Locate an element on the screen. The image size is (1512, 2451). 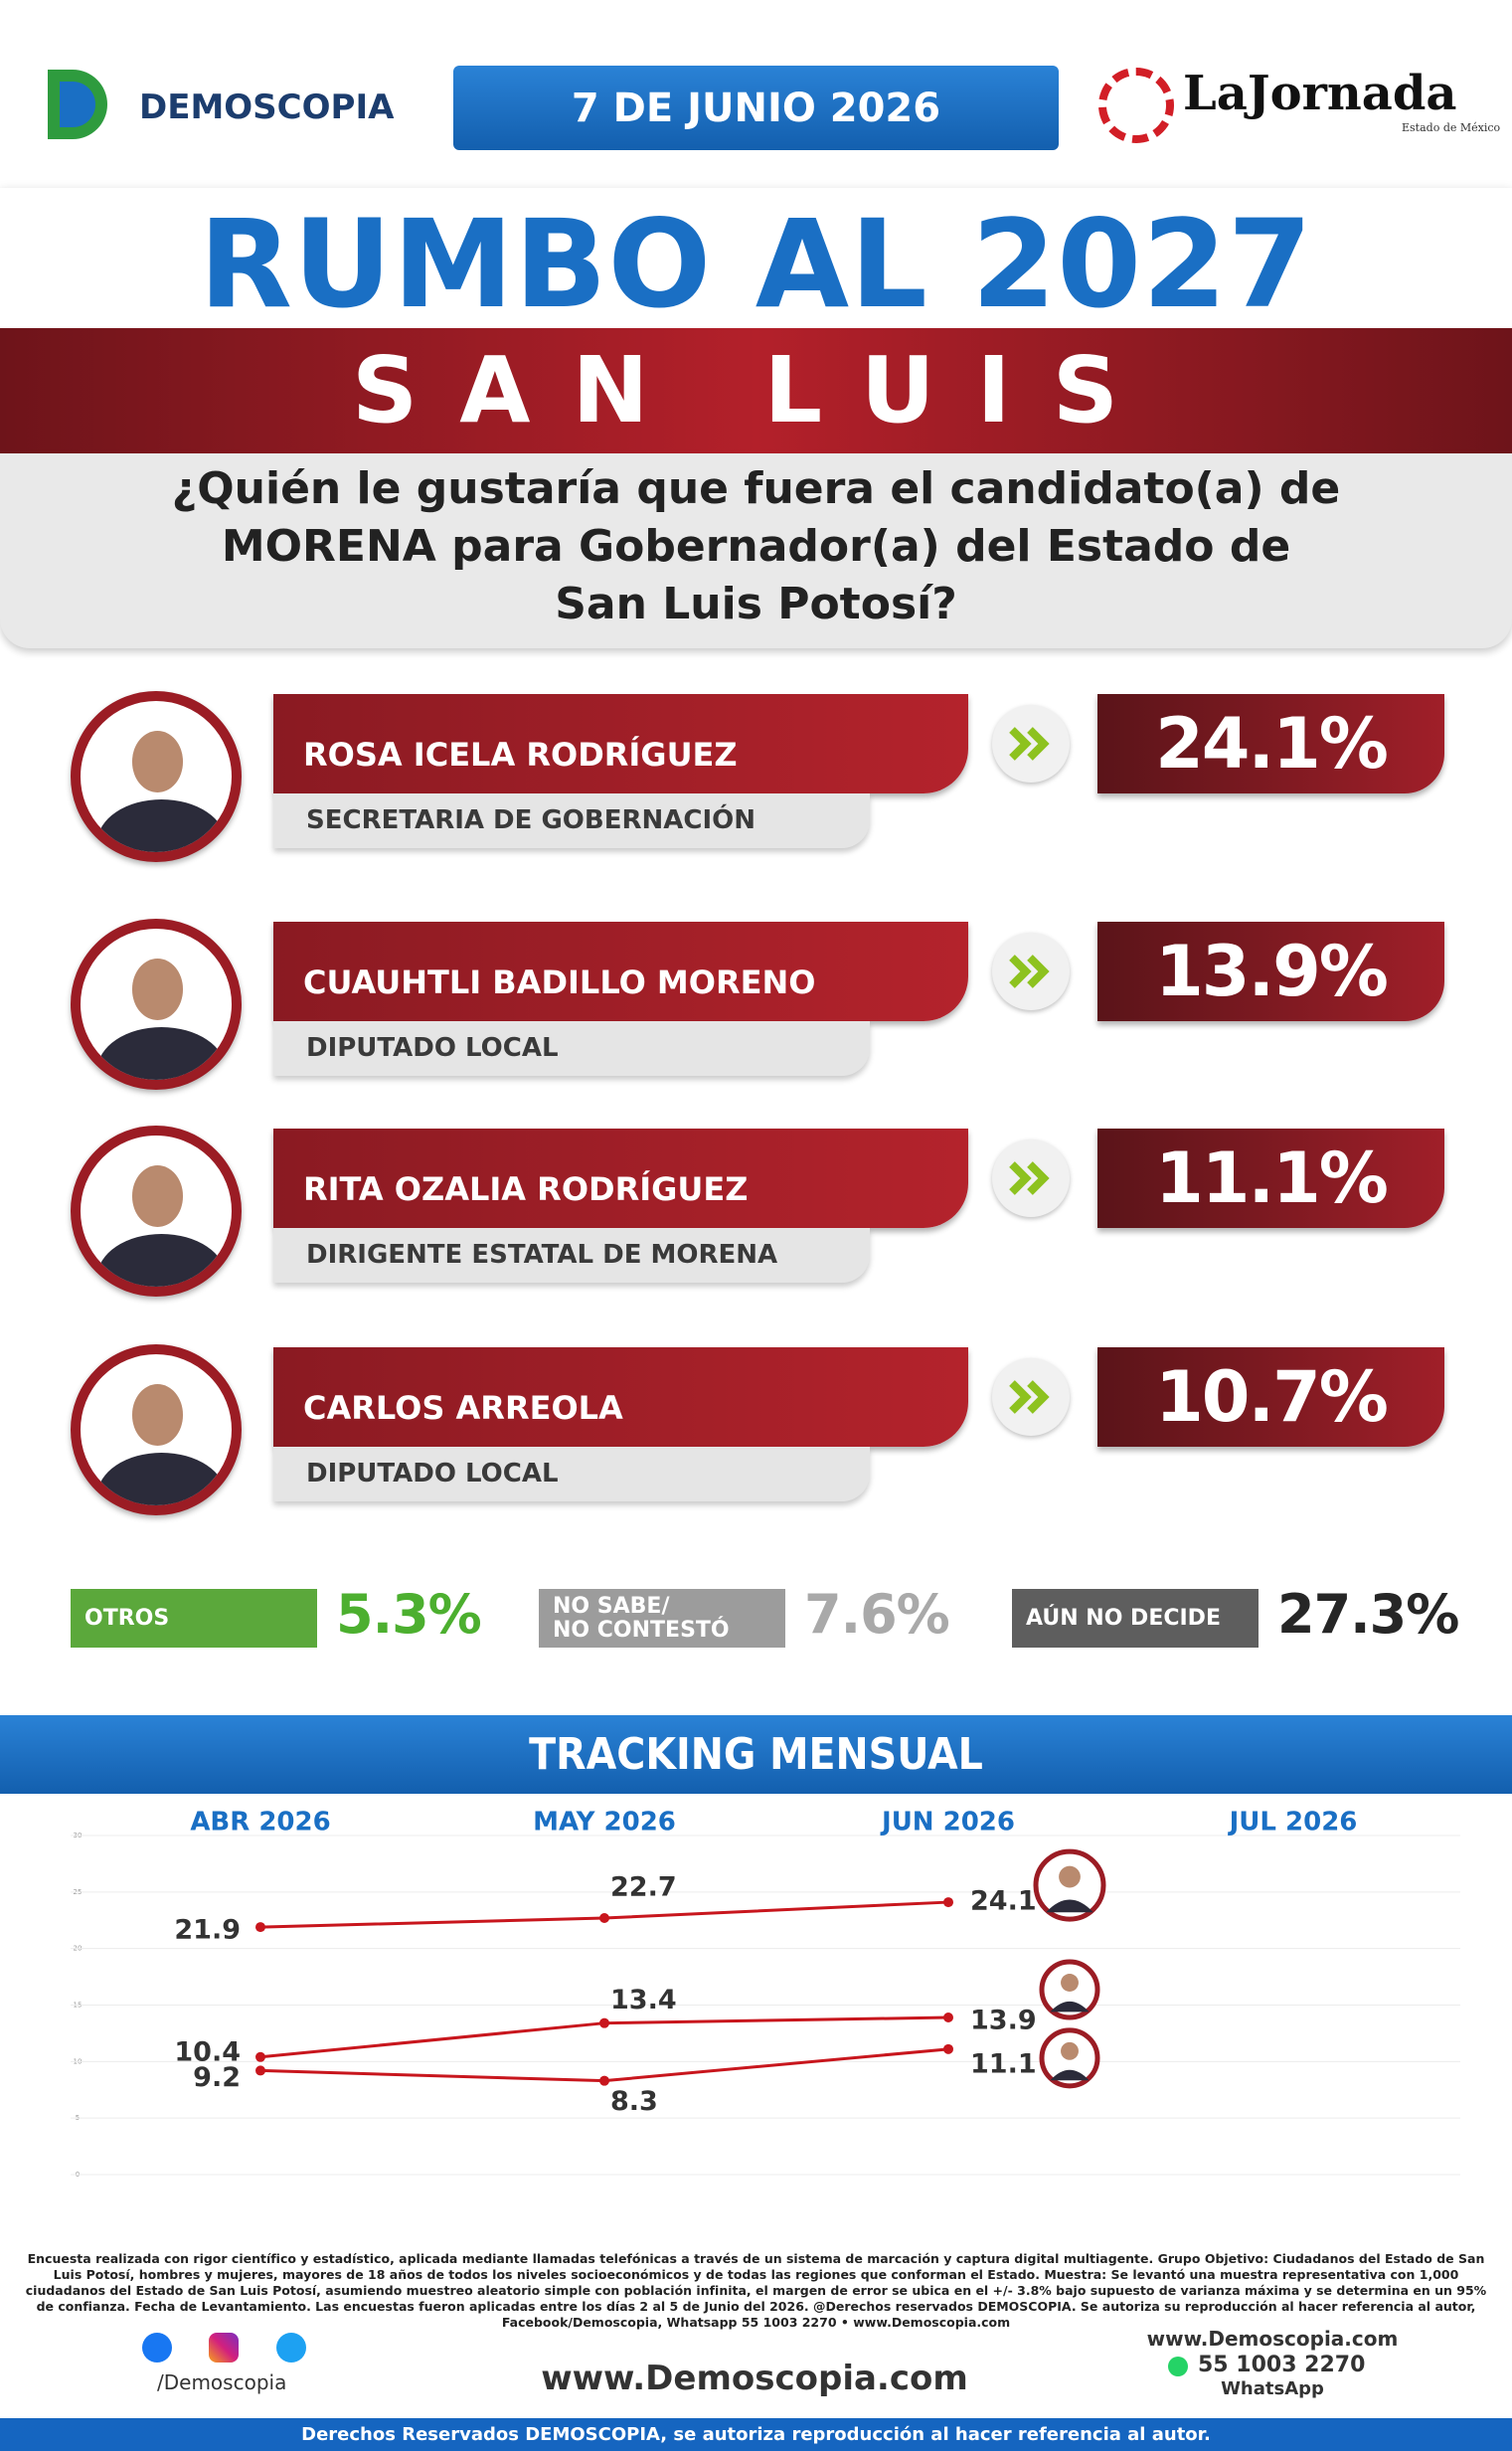
candidate-name: CARLOS ARREOLA is located at coordinates (463, 1408).